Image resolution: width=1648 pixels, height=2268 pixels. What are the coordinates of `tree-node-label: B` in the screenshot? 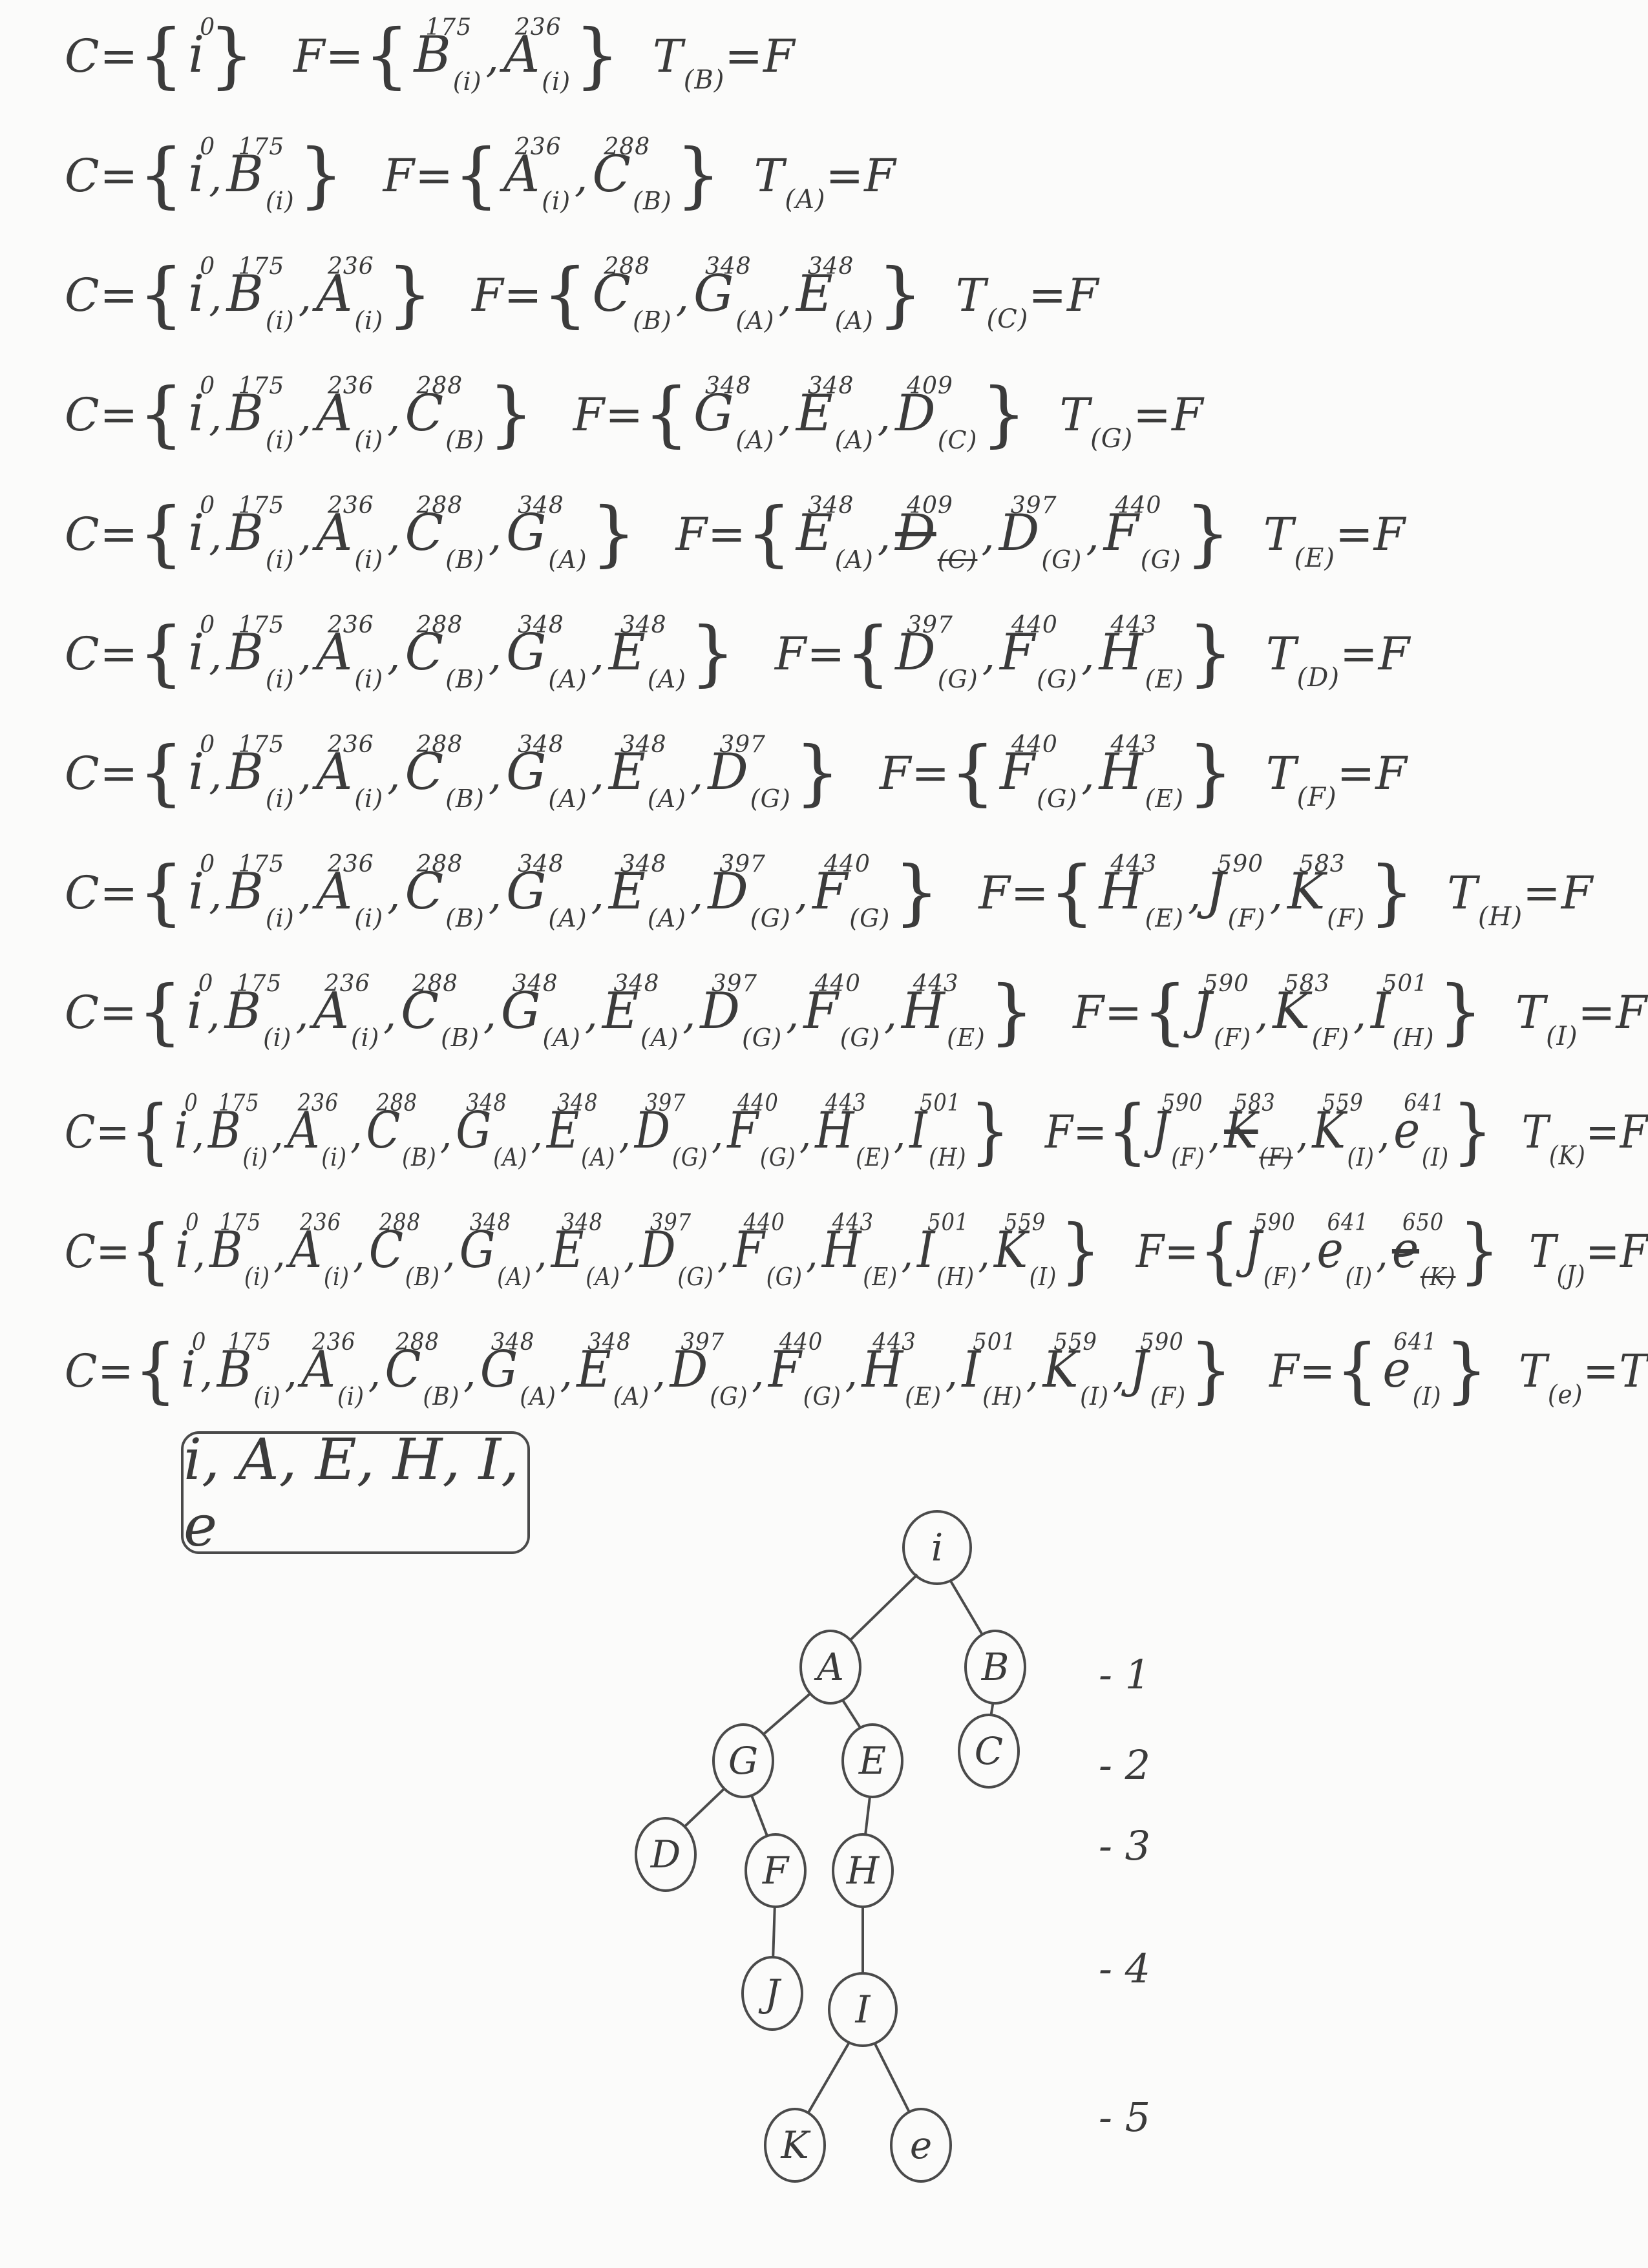 It's located at (995, 1667).